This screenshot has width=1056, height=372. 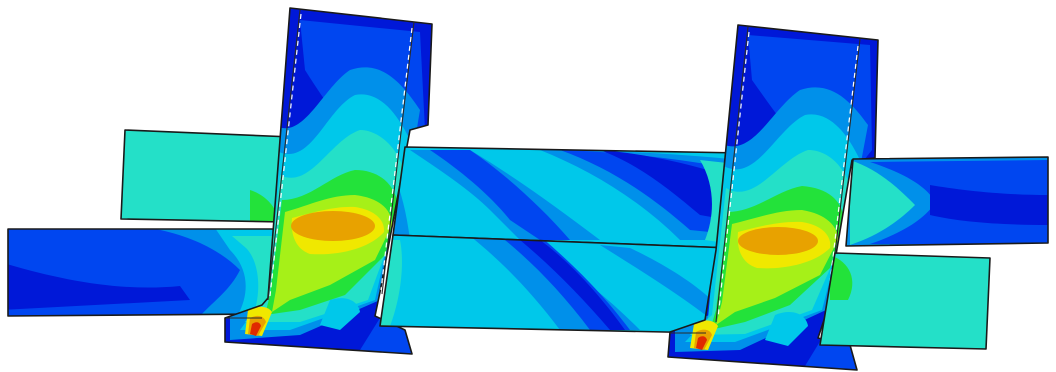 I want to click on hotspot-corner-right, so click(x=701, y=343).